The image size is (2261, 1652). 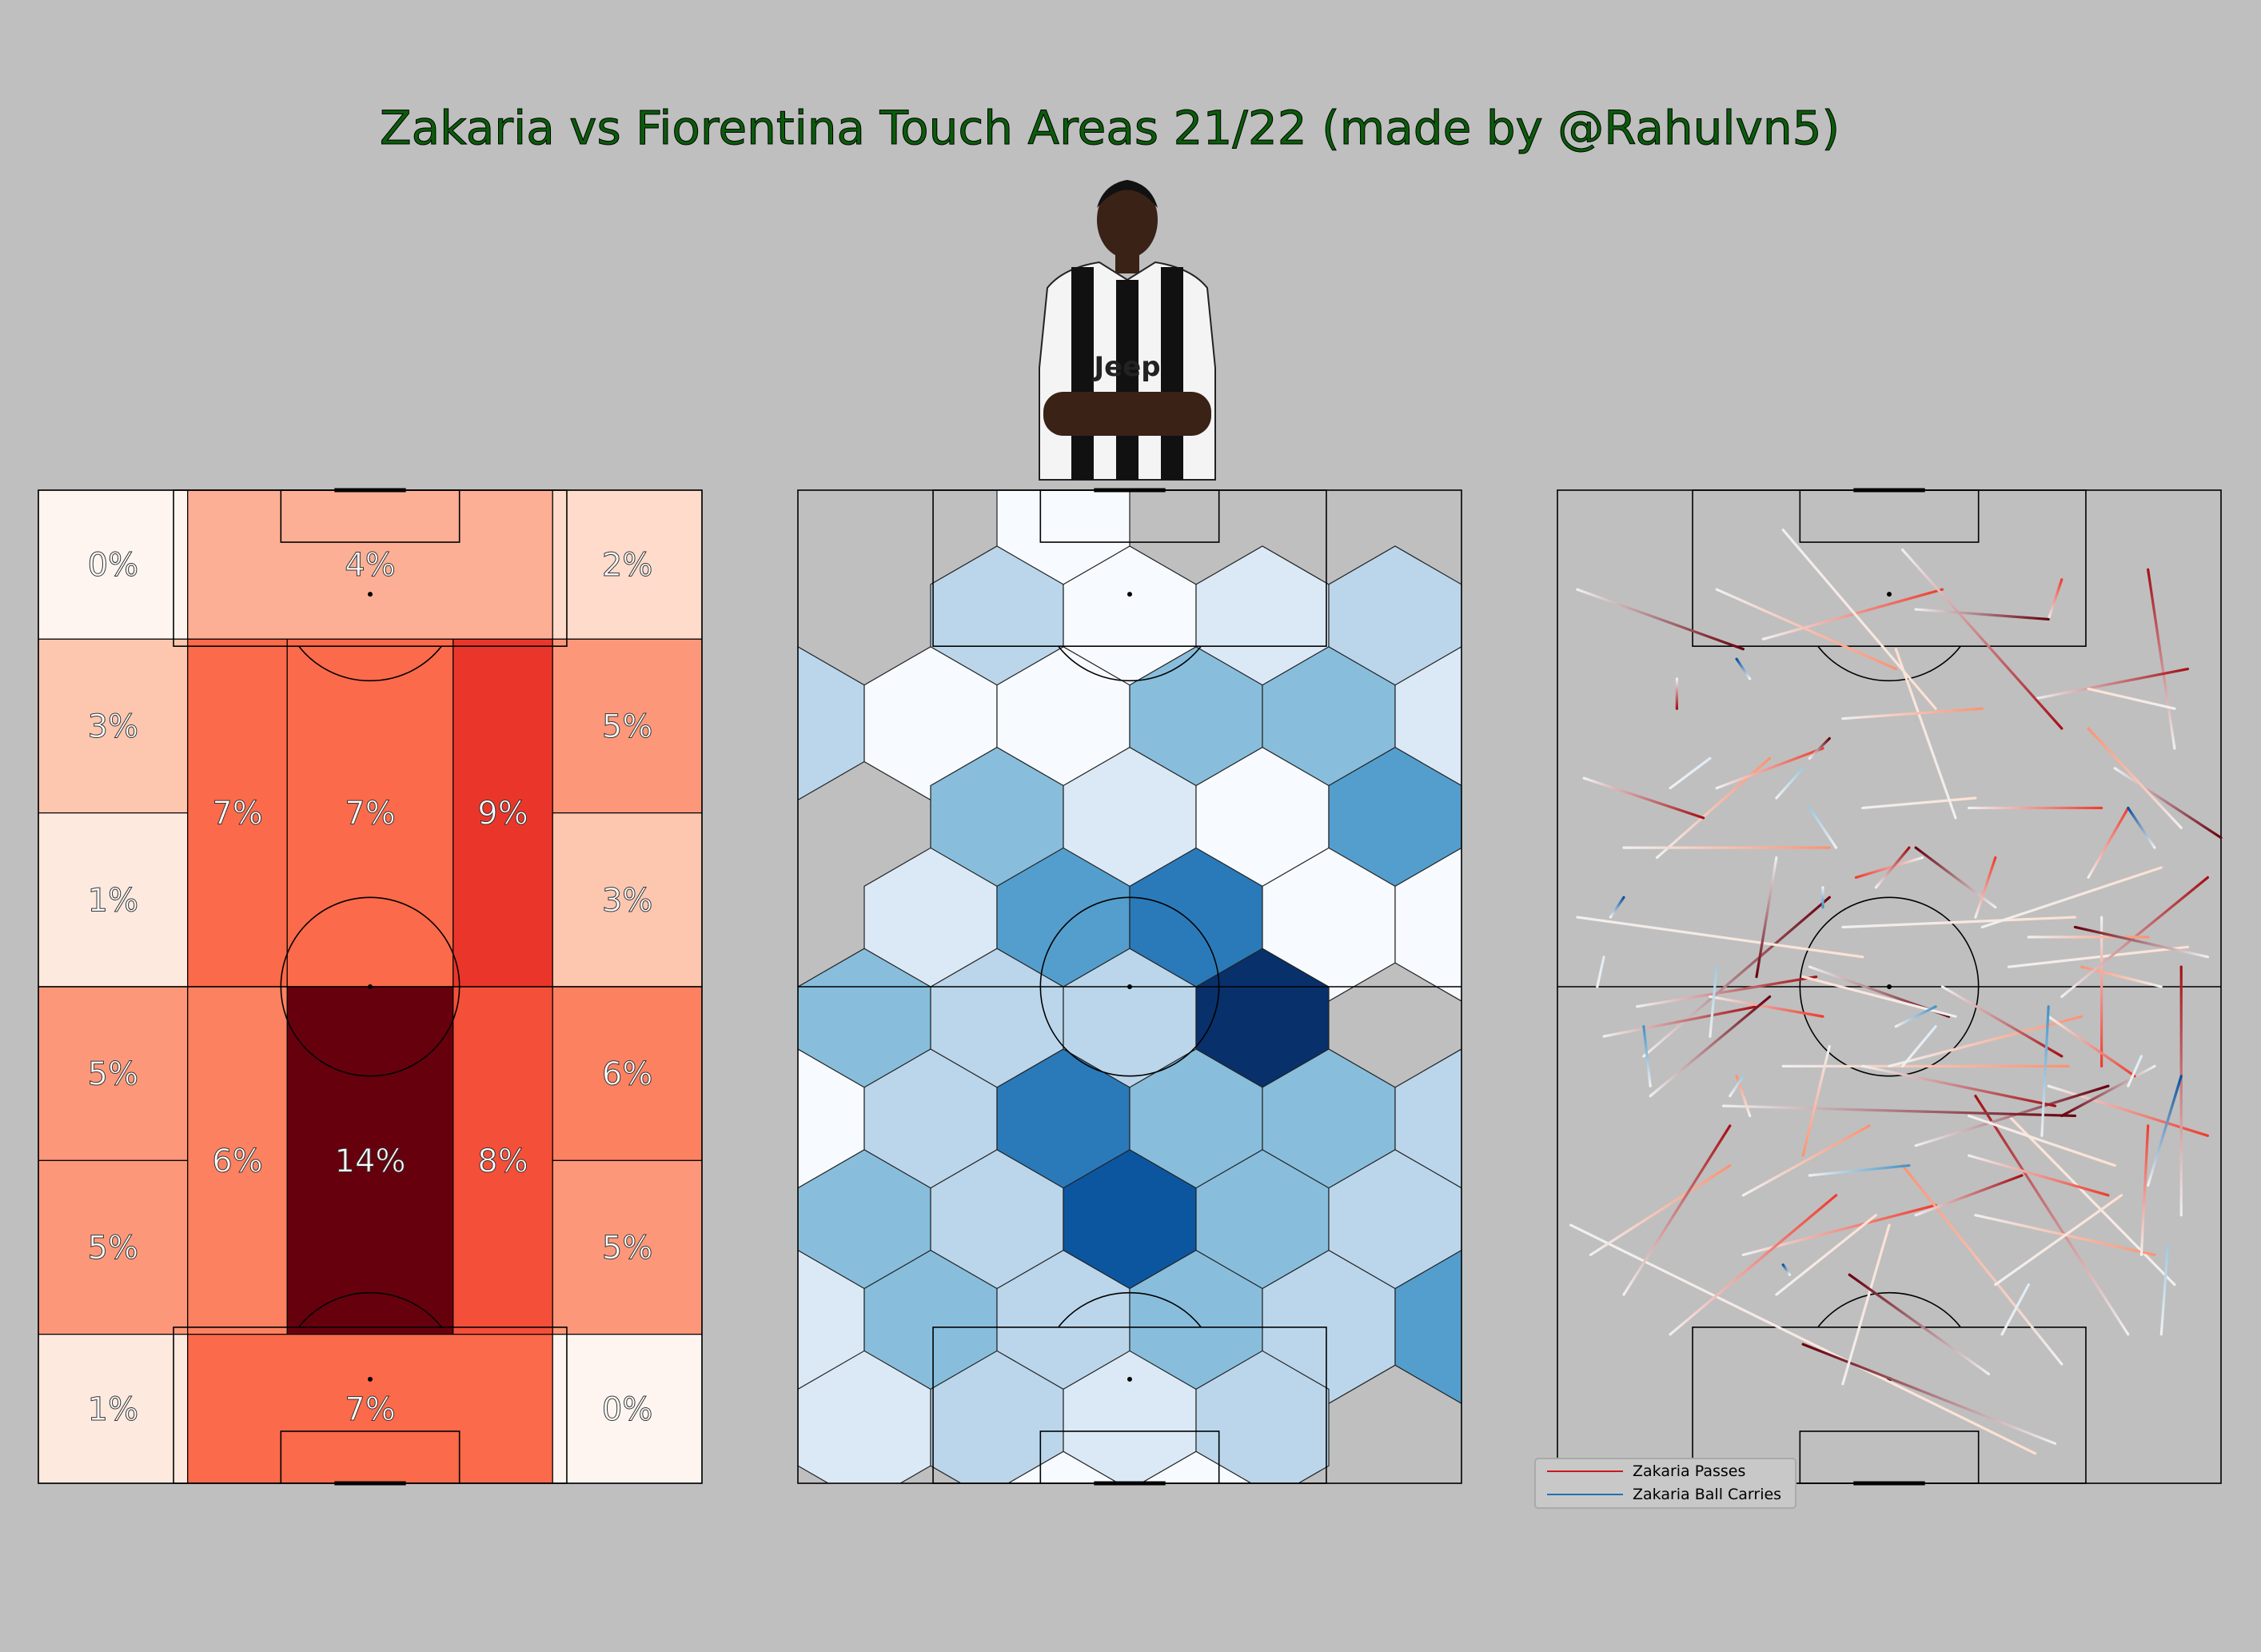 I want to click on zone-label-upper-left-wing-low: 1%, so click(x=113, y=900).